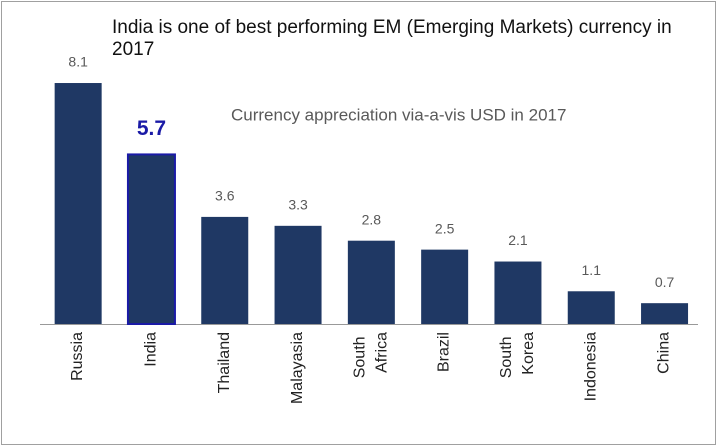  What do you see at coordinates (224, 362) in the screenshot?
I see `x-tick-label: Thailand` at bounding box center [224, 362].